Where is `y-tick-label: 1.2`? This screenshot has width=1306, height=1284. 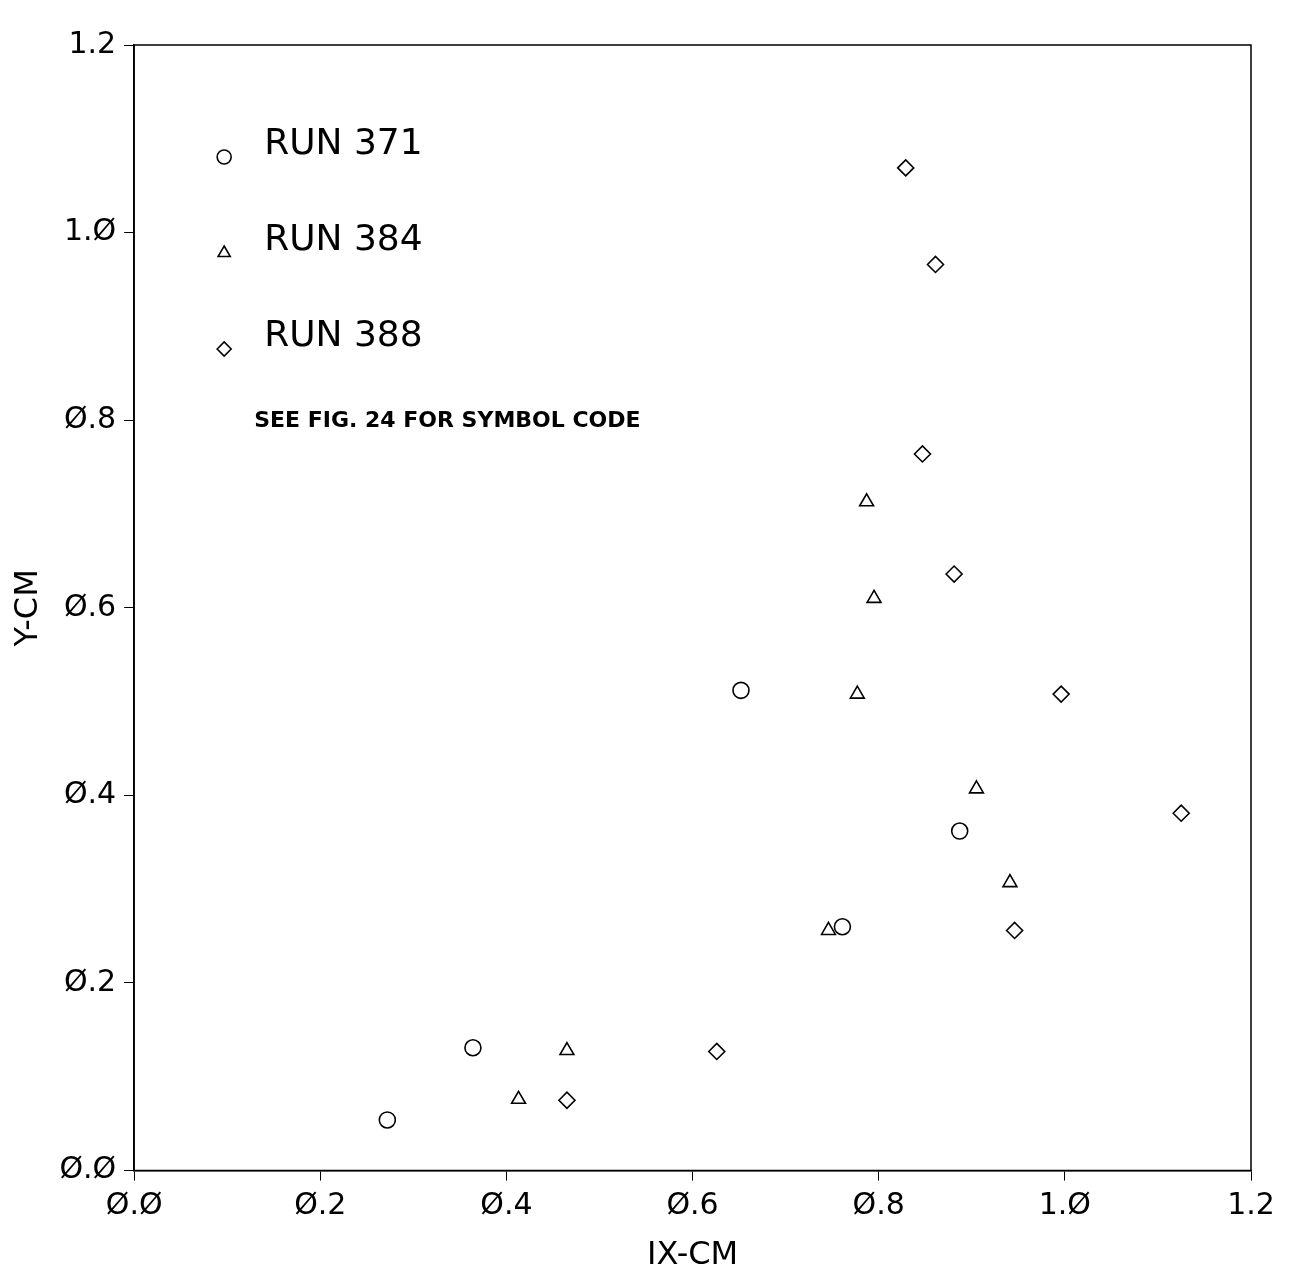
y-tick-label: 1.2 is located at coordinates (92, 42).